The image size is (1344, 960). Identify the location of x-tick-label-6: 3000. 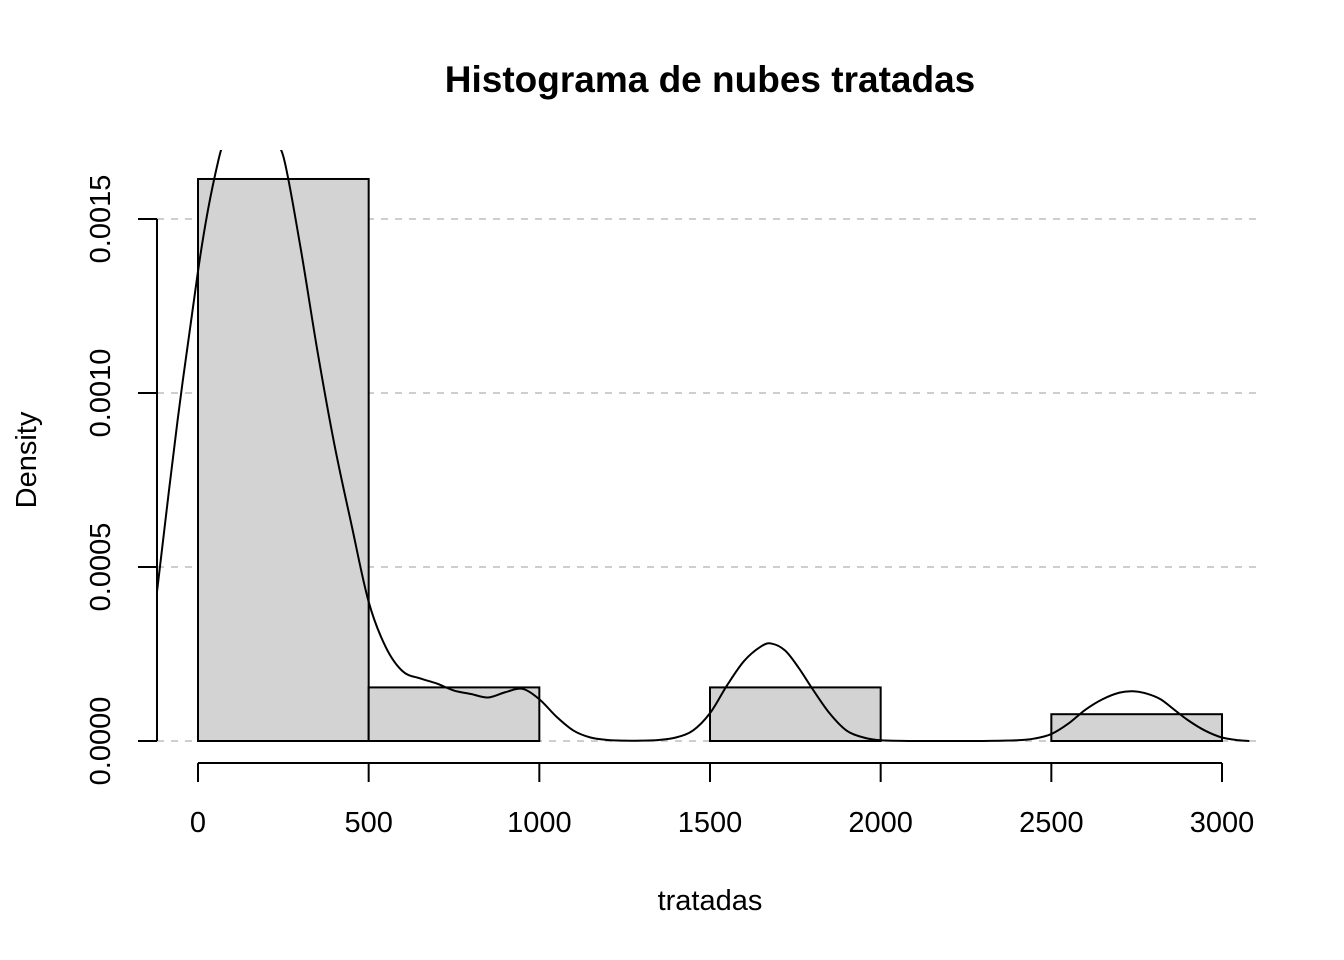
(1222, 823).